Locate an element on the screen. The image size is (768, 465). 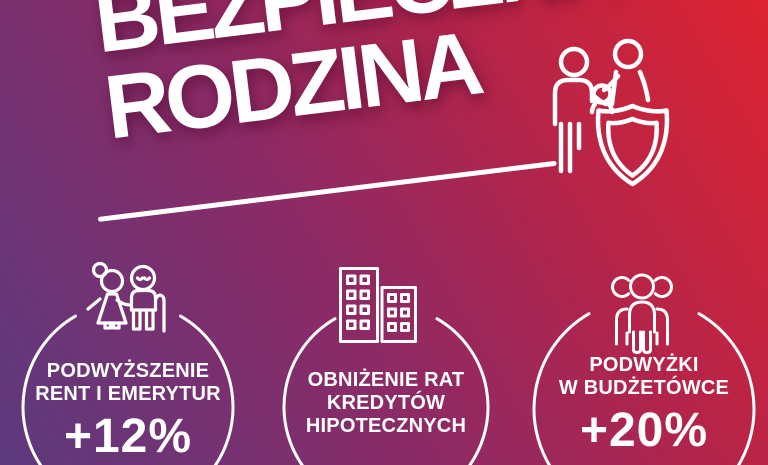
stat-card-public-sector: PODWYŻKI W BUDŻETÓWCE +20% is located at coordinates (644, 405).